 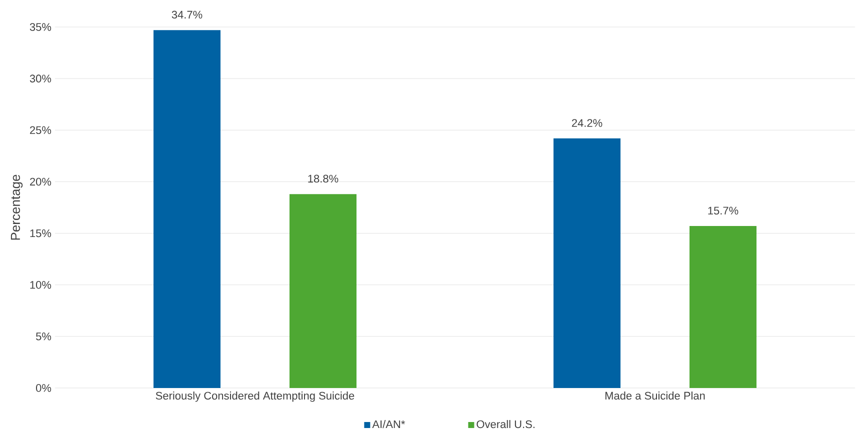 What do you see at coordinates (655, 396) in the screenshot?
I see `x-tick-label: Made a Suicide Plan` at bounding box center [655, 396].